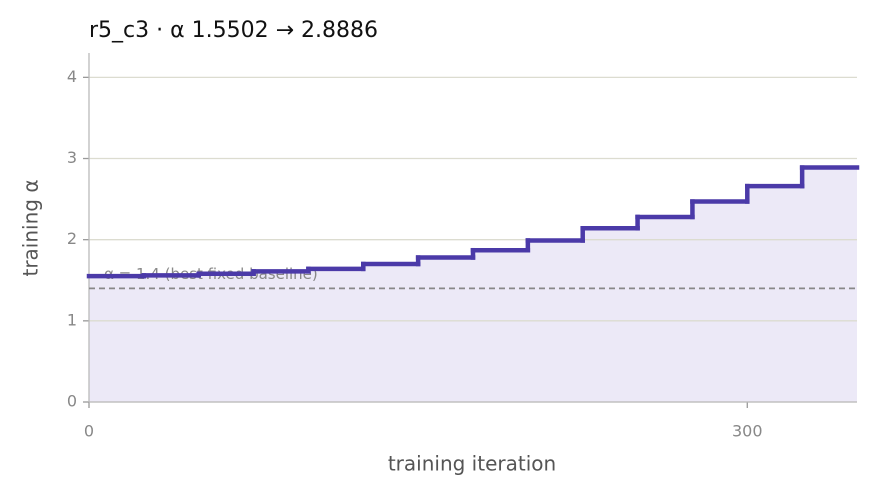 The image size is (876, 497). What do you see at coordinates (72, 401) in the screenshot?
I see `y-tick-label: 0` at bounding box center [72, 401].